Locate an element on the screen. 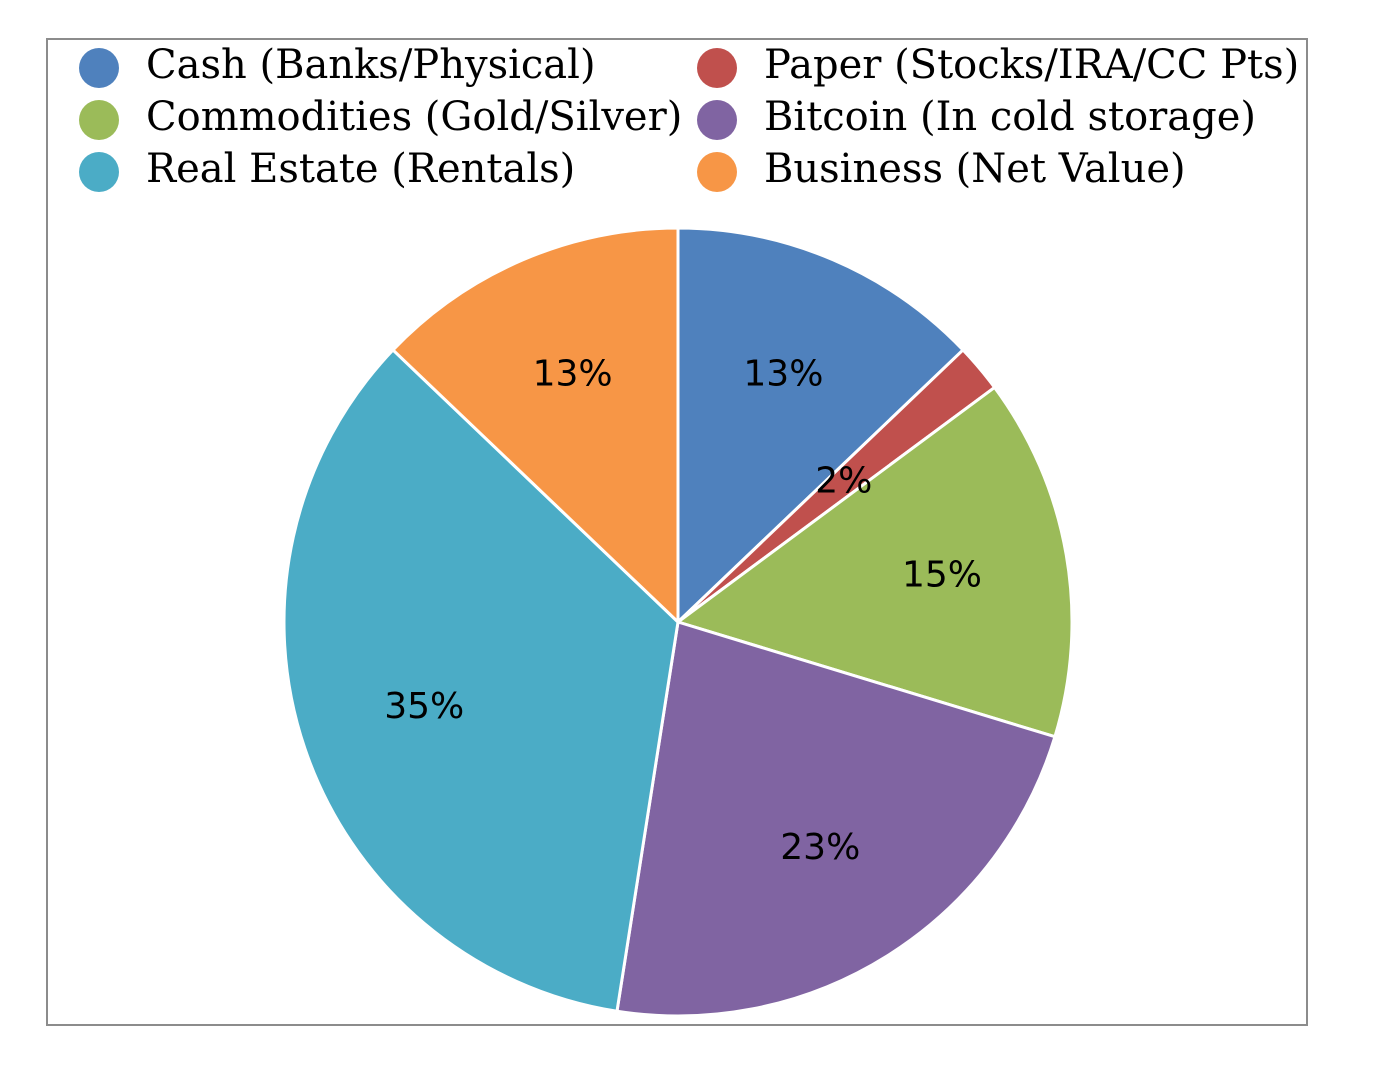  legend-label-bitcoin-in-cold-storage: Bitcoin (In cold storage) is located at coordinates (1010, 117).